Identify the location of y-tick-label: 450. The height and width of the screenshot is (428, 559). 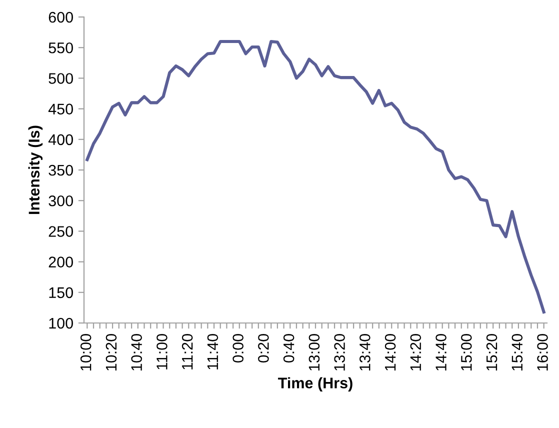
(60, 109).